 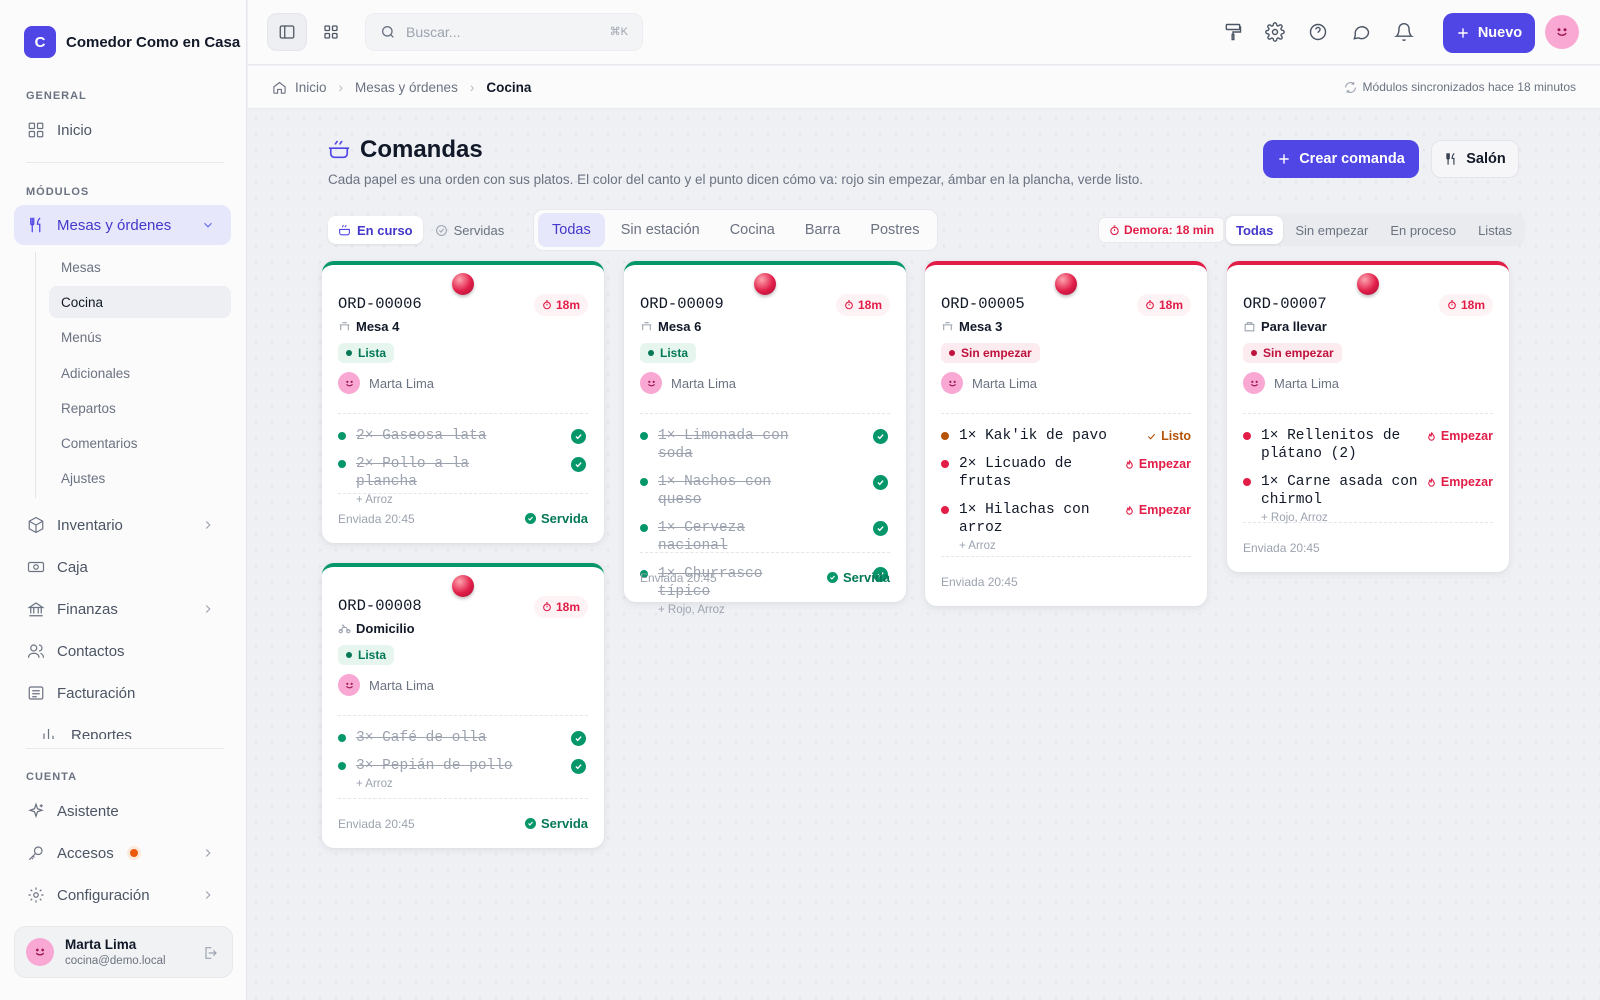 I want to click on order-timer: 18m, so click(x=560, y=305).